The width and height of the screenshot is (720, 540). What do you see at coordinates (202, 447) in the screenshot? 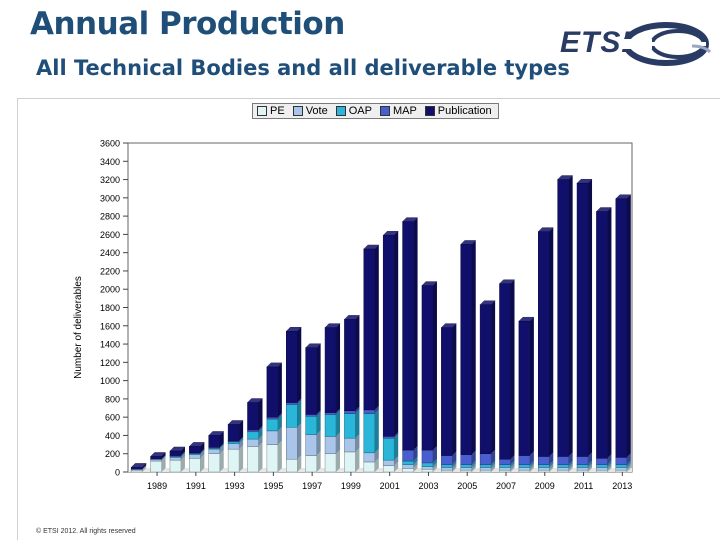
I see `bar-side-publication-1991` at bounding box center [202, 447].